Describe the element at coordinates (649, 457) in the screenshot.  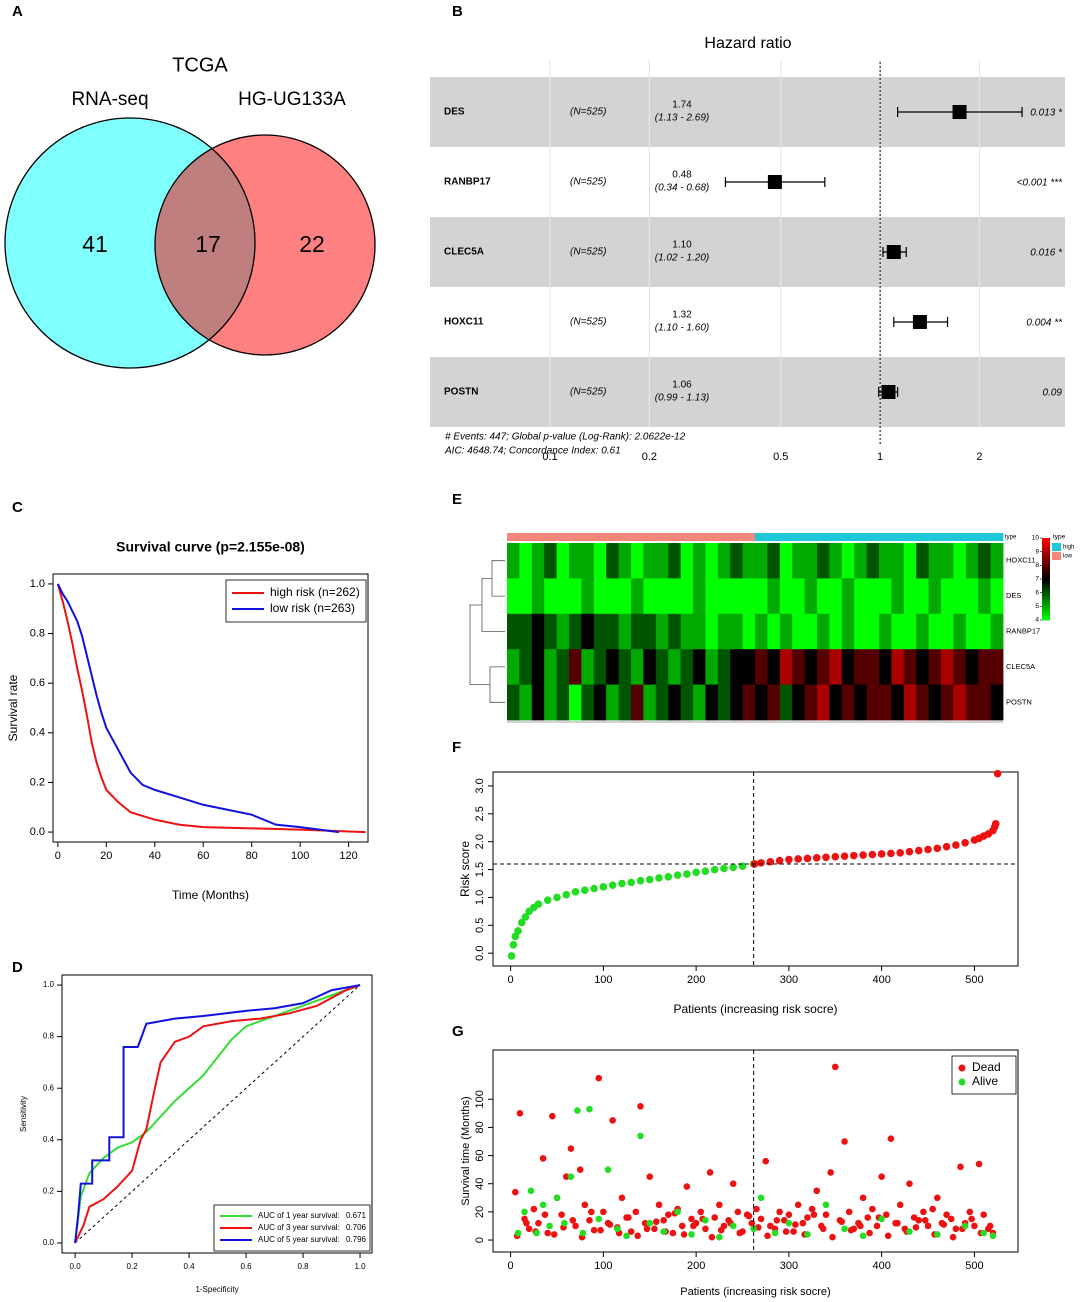
I see `x-tick-label: 0.2` at that location.